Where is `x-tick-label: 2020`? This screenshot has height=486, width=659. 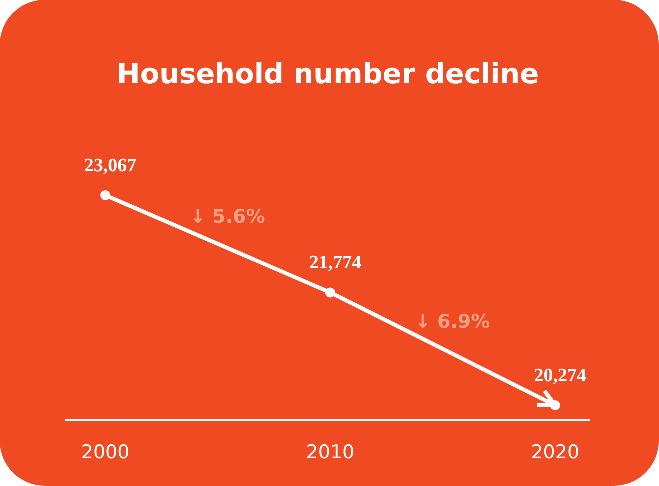 x-tick-label: 2020 is located at coordinates (555, 453).